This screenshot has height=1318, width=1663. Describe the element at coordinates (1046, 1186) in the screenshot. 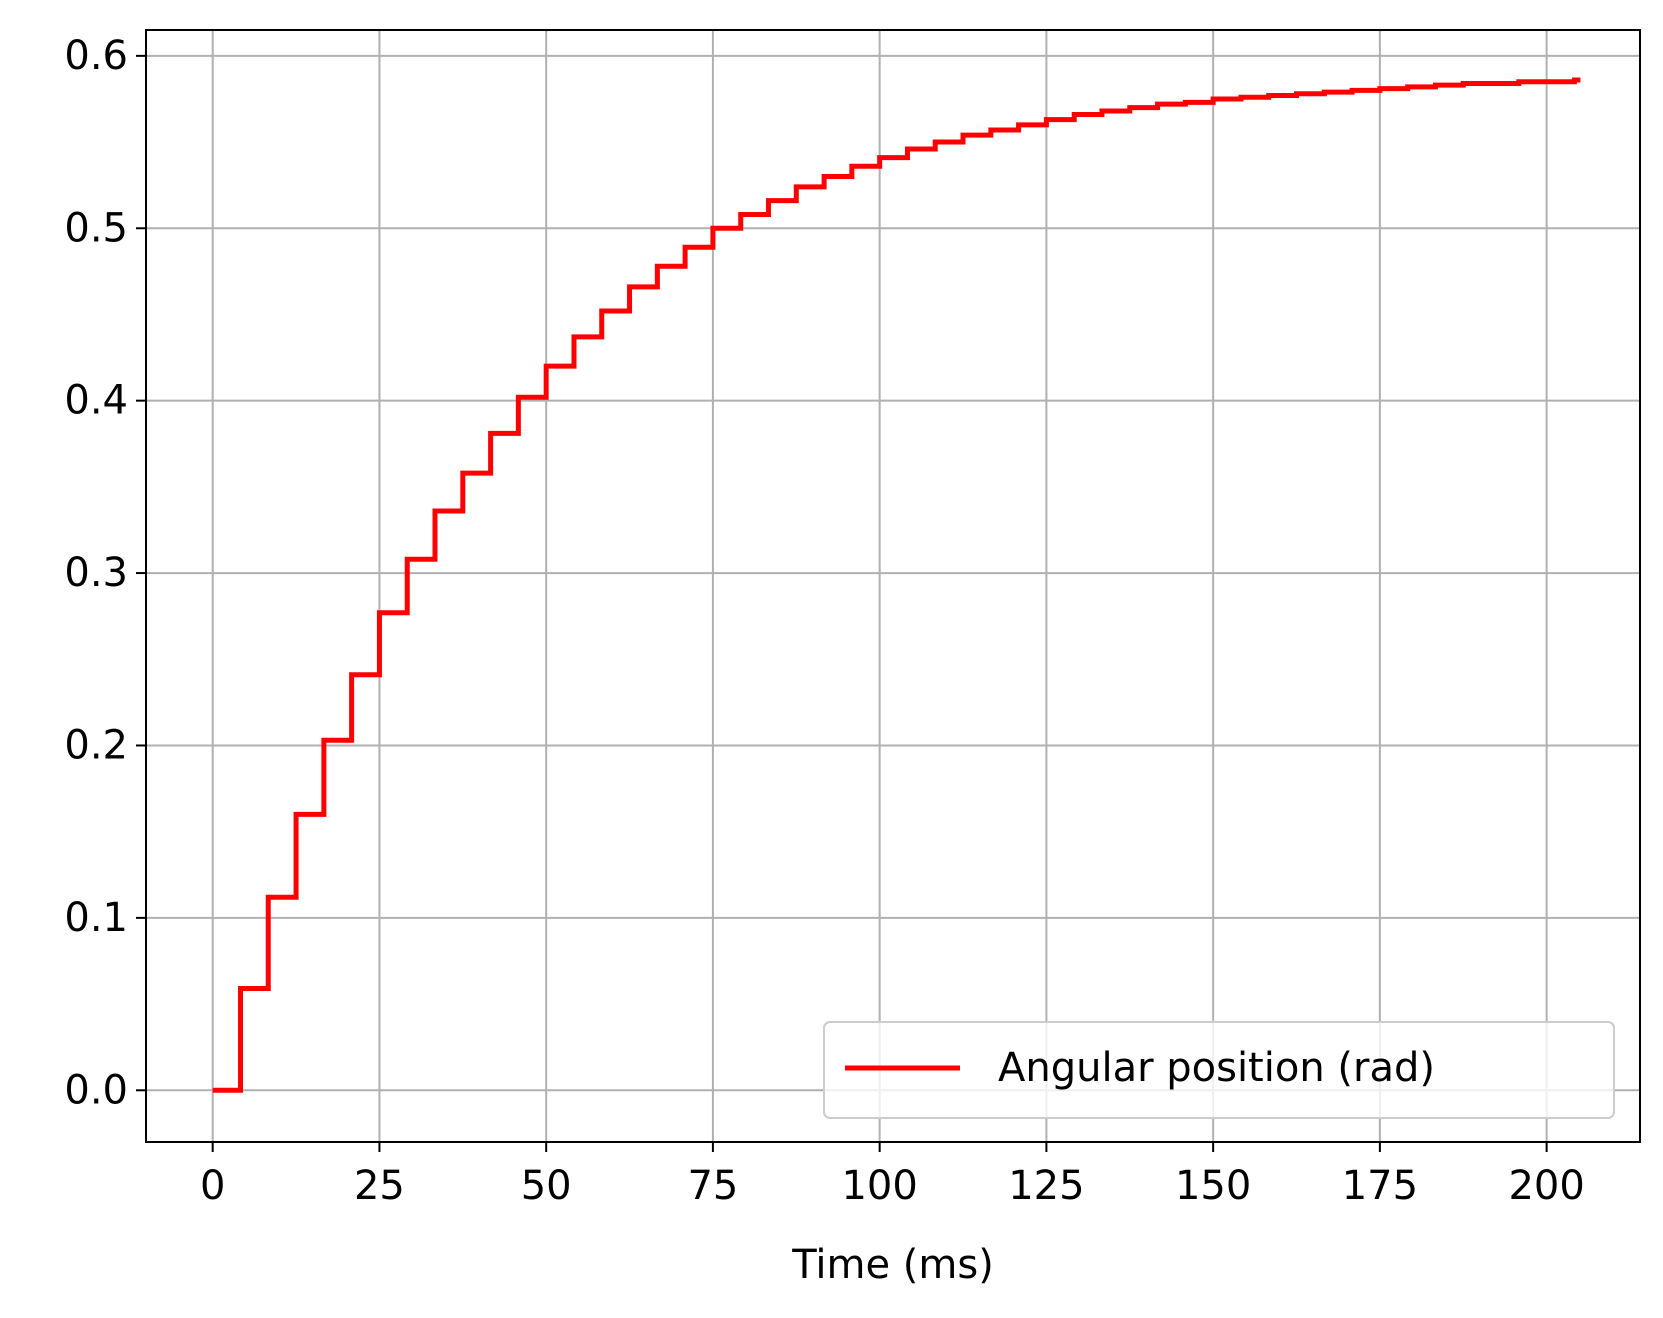

I see `x-tick-label-5: 125` at that location.